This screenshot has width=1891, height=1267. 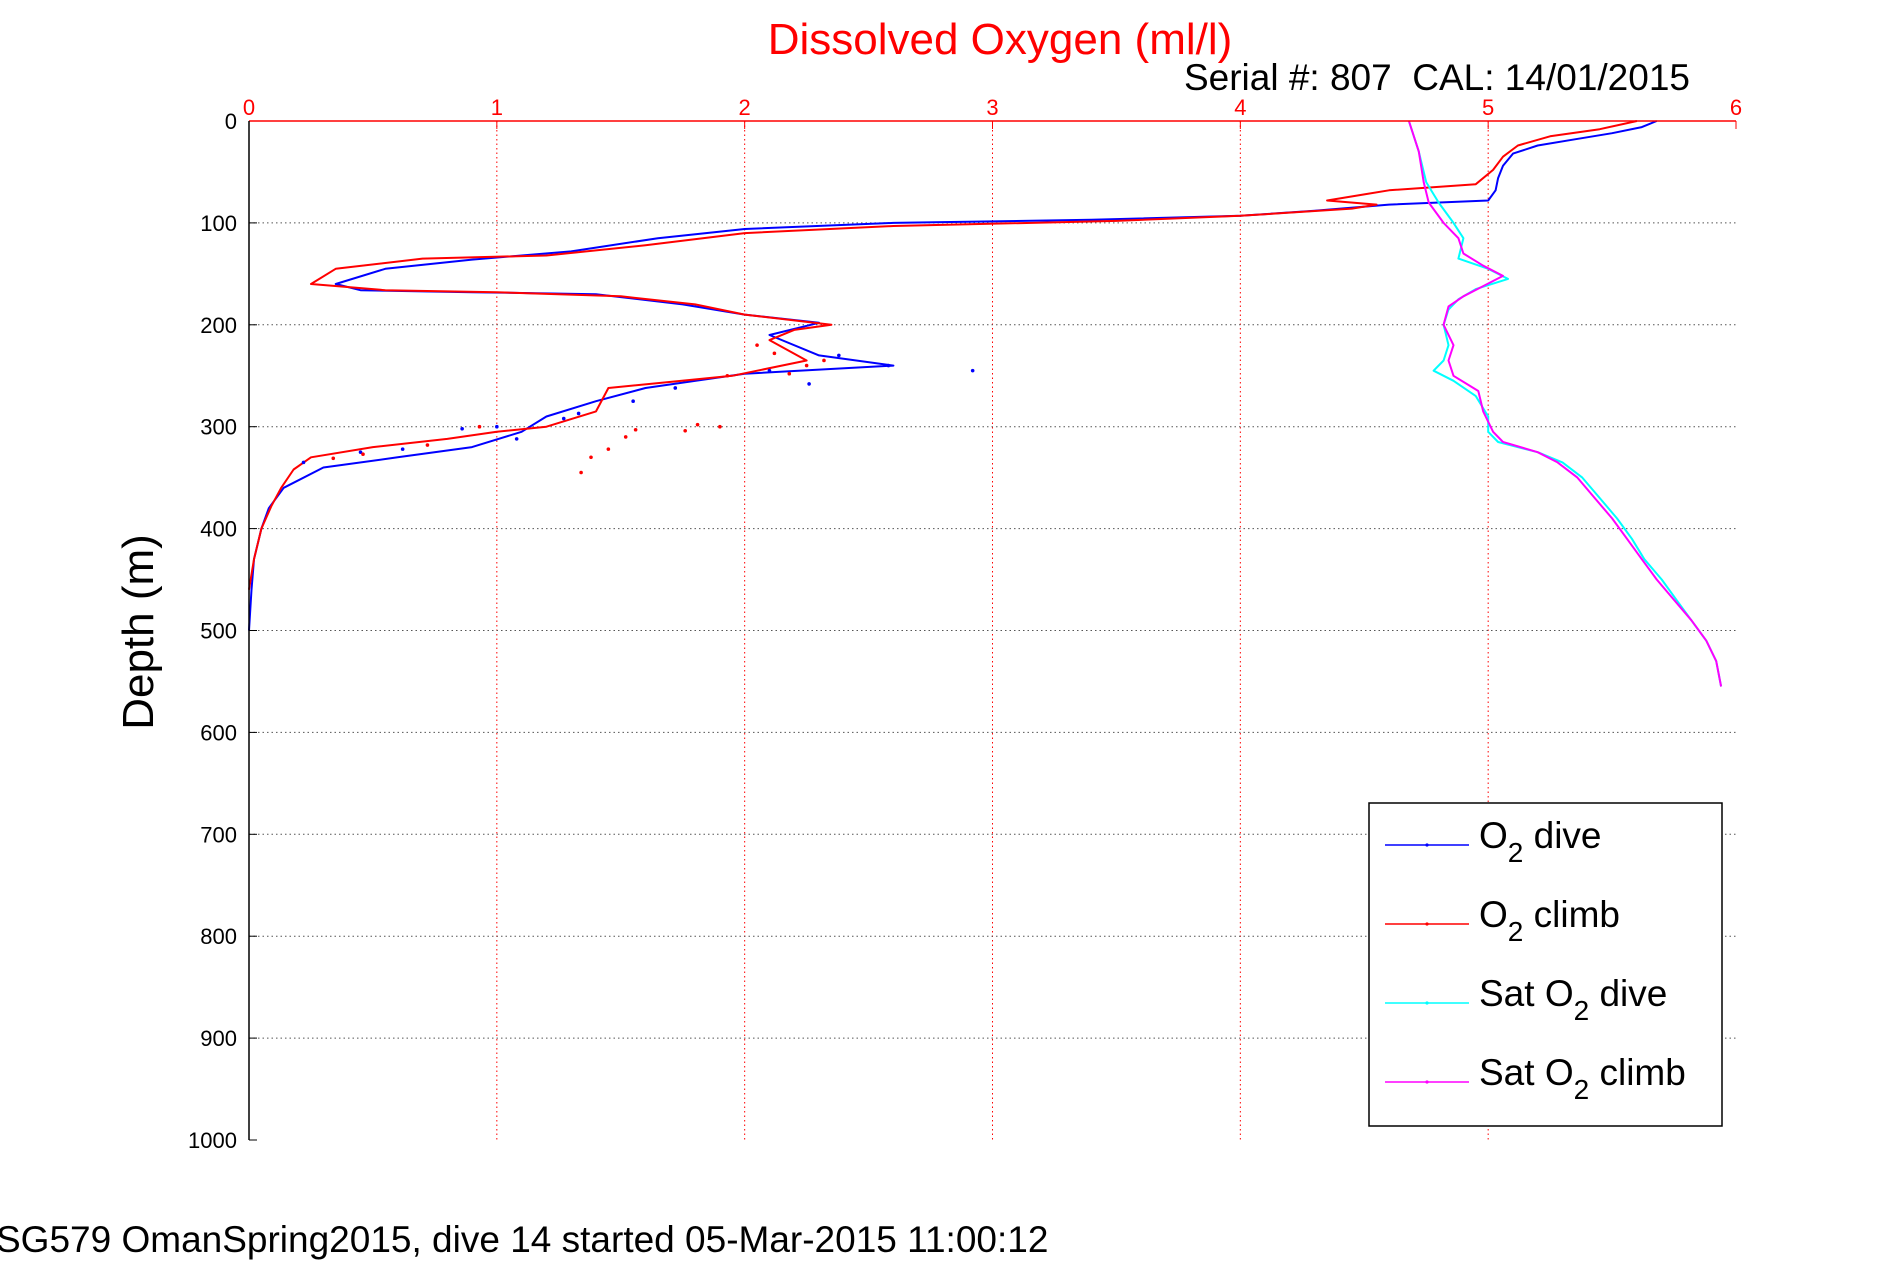 I want to click on y-tick-label: 800, so click(x=218, y=936).